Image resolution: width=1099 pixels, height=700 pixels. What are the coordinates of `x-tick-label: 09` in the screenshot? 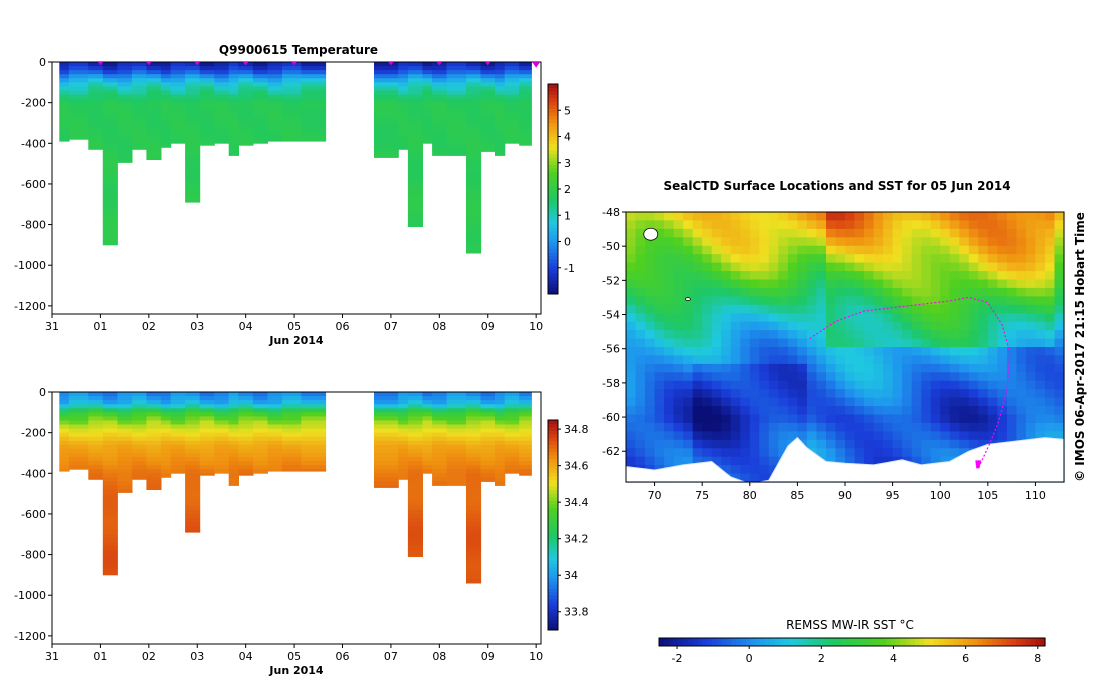 It's located at (488, 326).